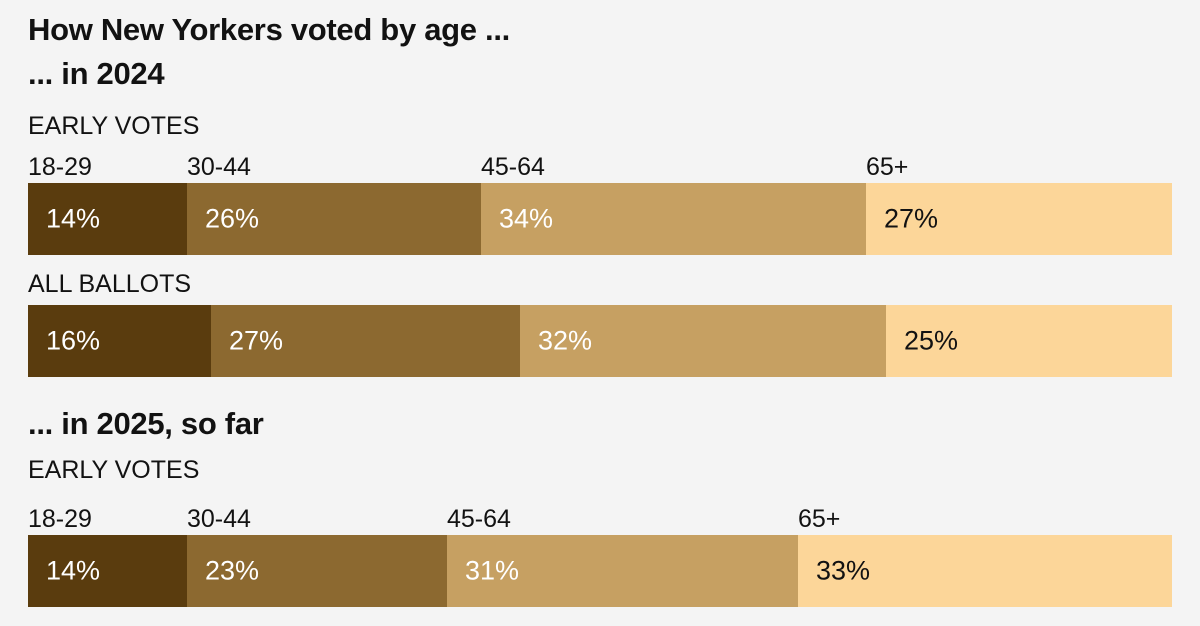 This screenshot has height=626, width=1200. What do you see at coordinates (334, 219) in the screenshot?
I see `bar-segment-30-44: 26%` at bounding box center [334, 219].